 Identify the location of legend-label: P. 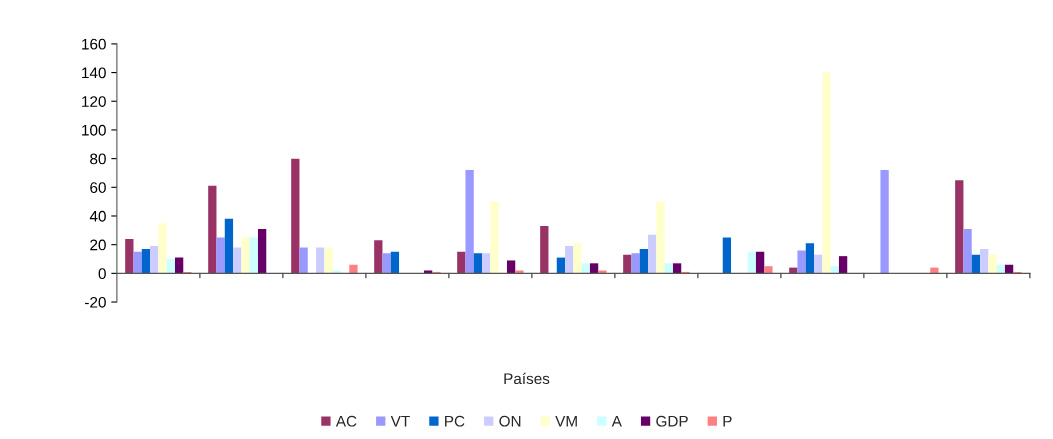
(727, 421).